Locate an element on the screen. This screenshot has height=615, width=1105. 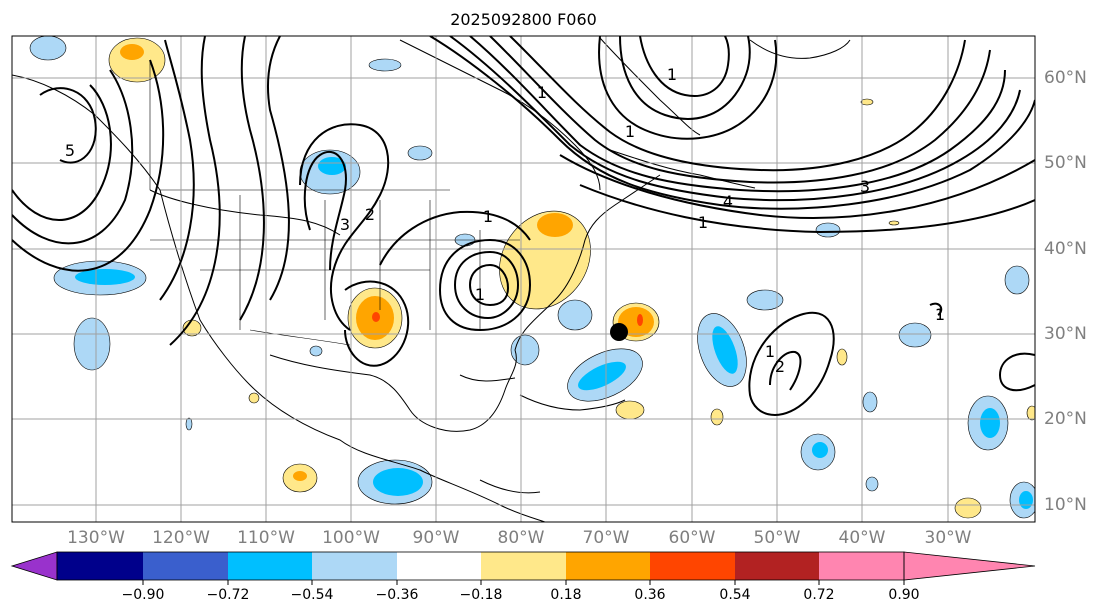
lon-tick-label: 110°W is located at coordinates (266, 538).